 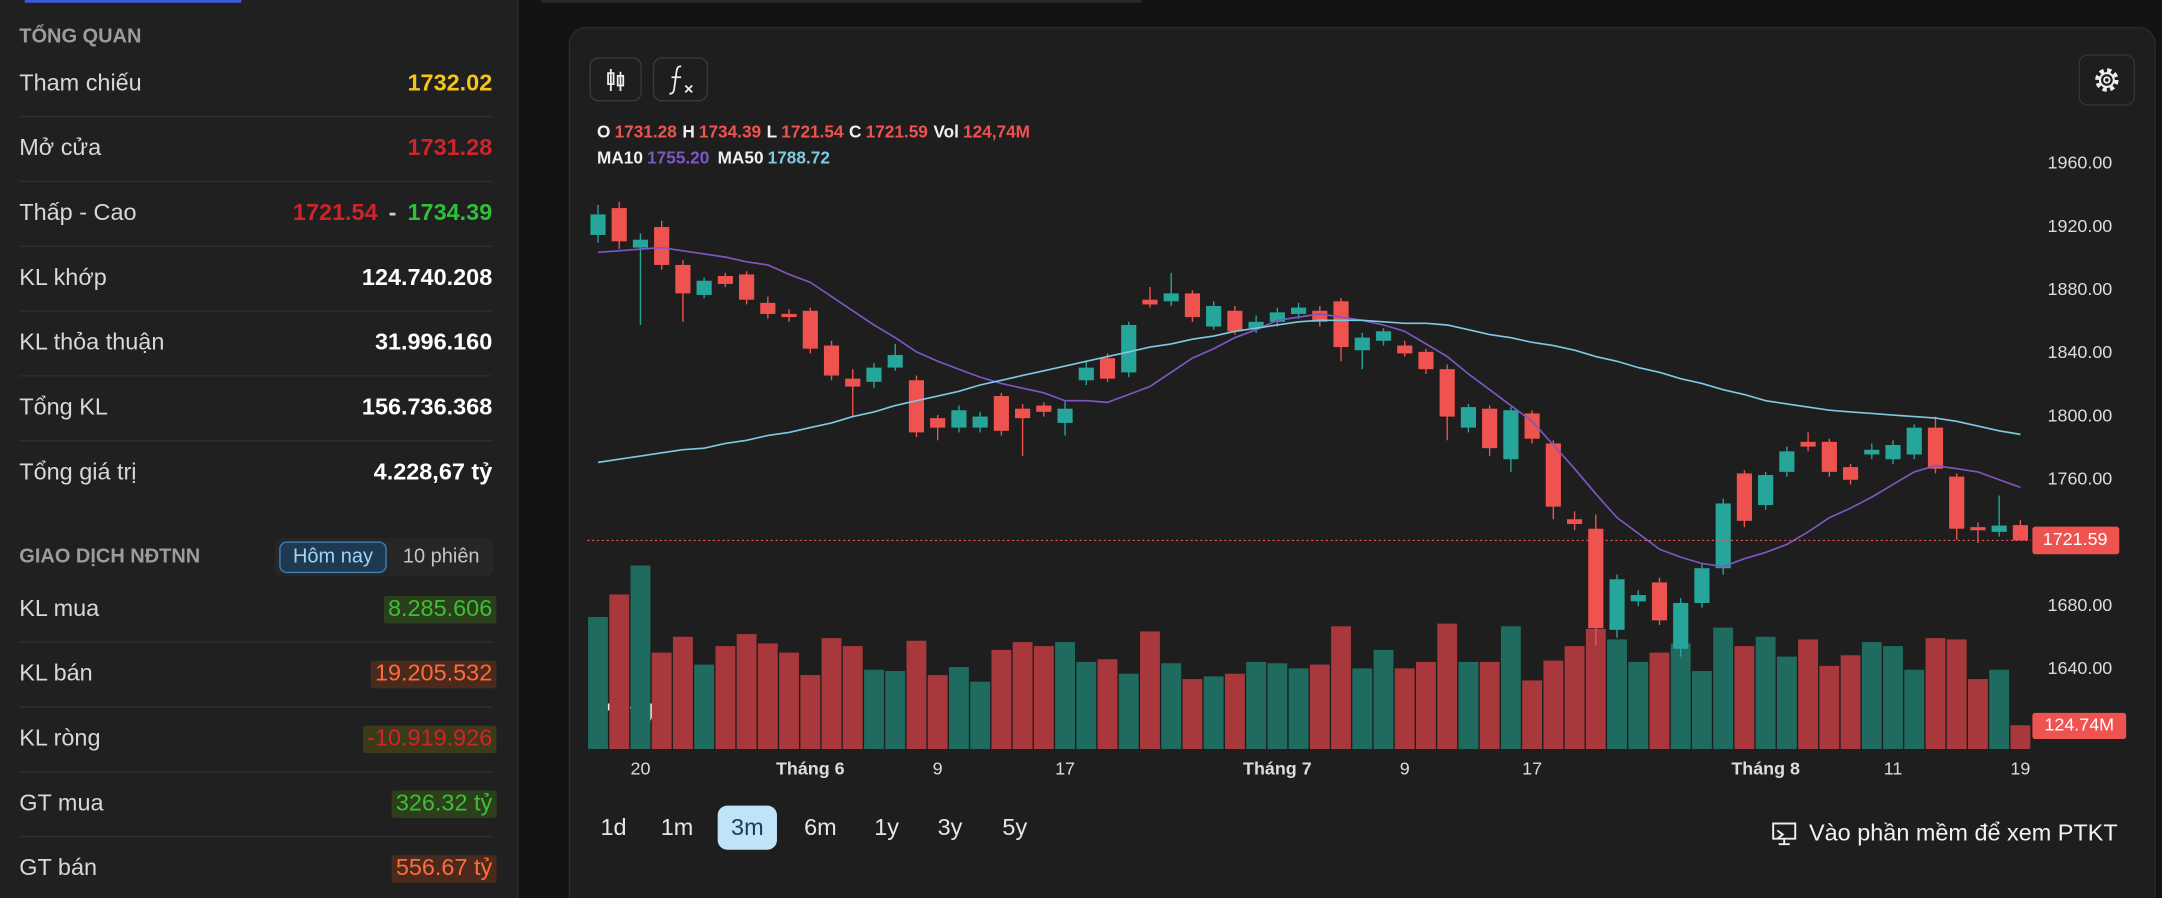 What do you see at coordinates (855, 131) in the screenshot?
I see `legend-key: C` at bounding box center [855, 131].